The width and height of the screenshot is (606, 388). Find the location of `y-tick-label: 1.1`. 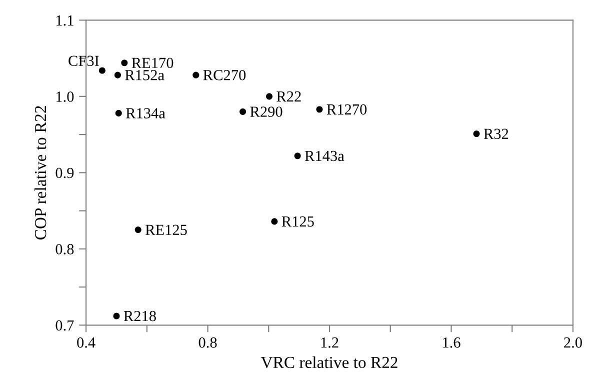

y-tick-label: 1.1 is located at coordinates (65, 20).